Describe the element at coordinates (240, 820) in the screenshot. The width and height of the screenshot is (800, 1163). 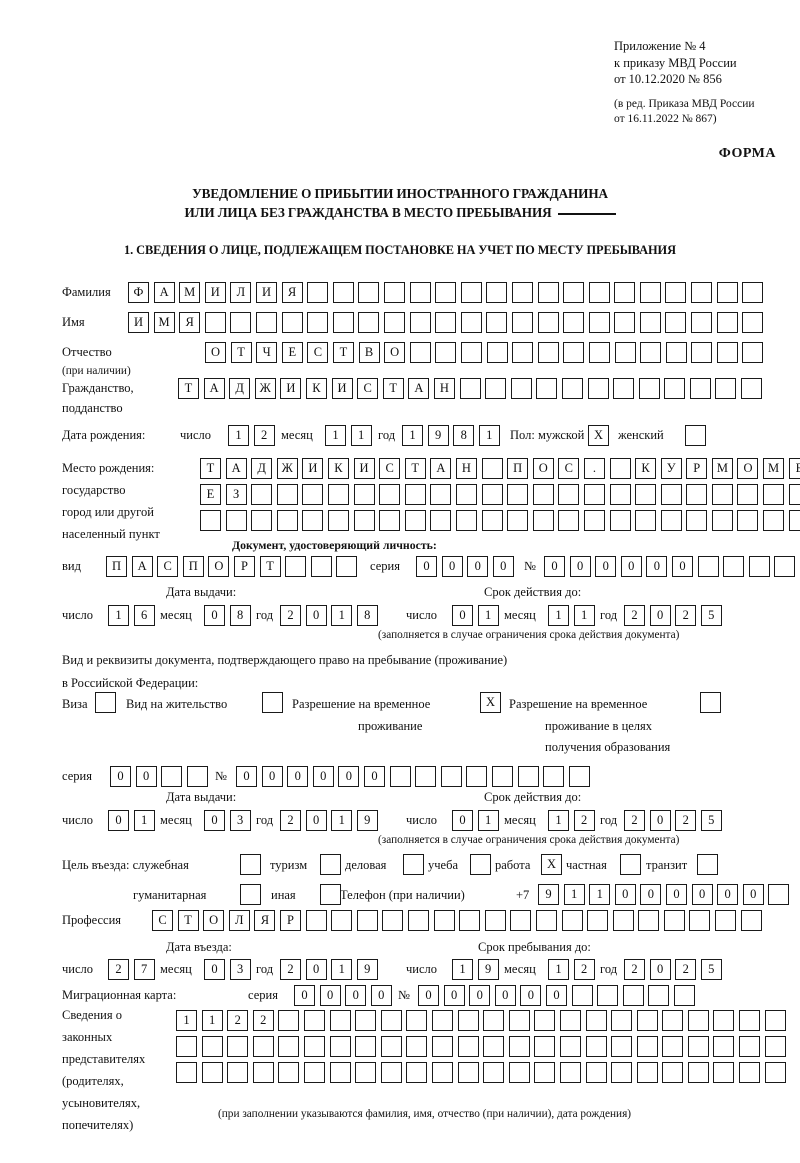
I see `char-cell: 3` at that location.